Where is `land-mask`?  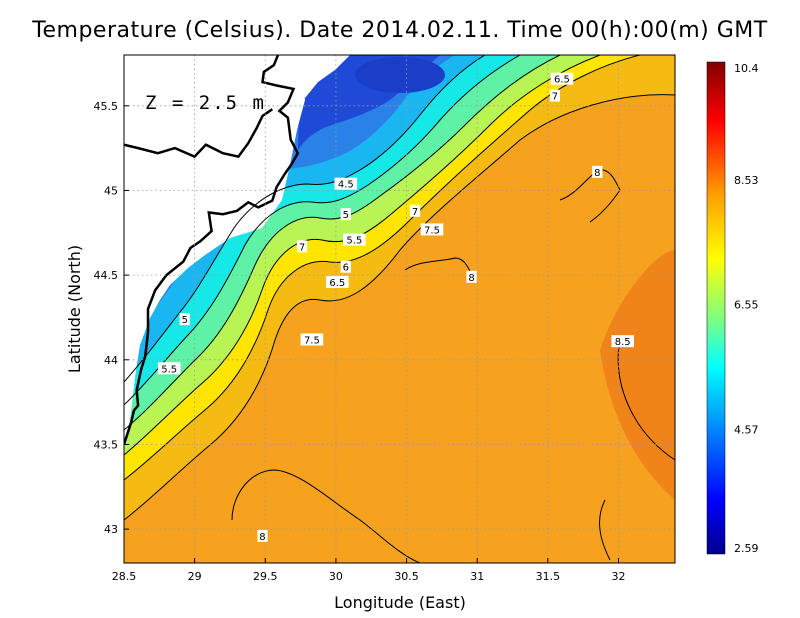 land-mask is located at coordinates (215, 252).